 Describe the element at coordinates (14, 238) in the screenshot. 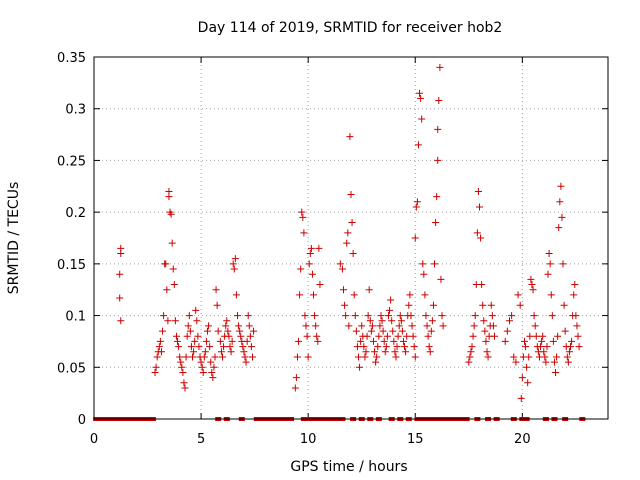

I see `y-axis-label: SRMTID / TECUs` at that location.